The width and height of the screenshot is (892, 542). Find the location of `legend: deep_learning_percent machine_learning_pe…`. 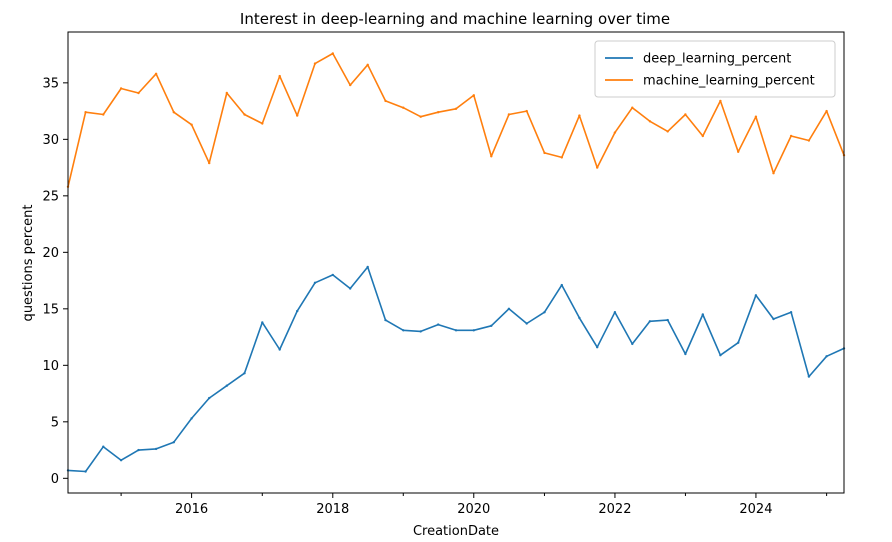

legend: deep_learning_percent machine_learning_pe… is located at coordinates (715, 69).